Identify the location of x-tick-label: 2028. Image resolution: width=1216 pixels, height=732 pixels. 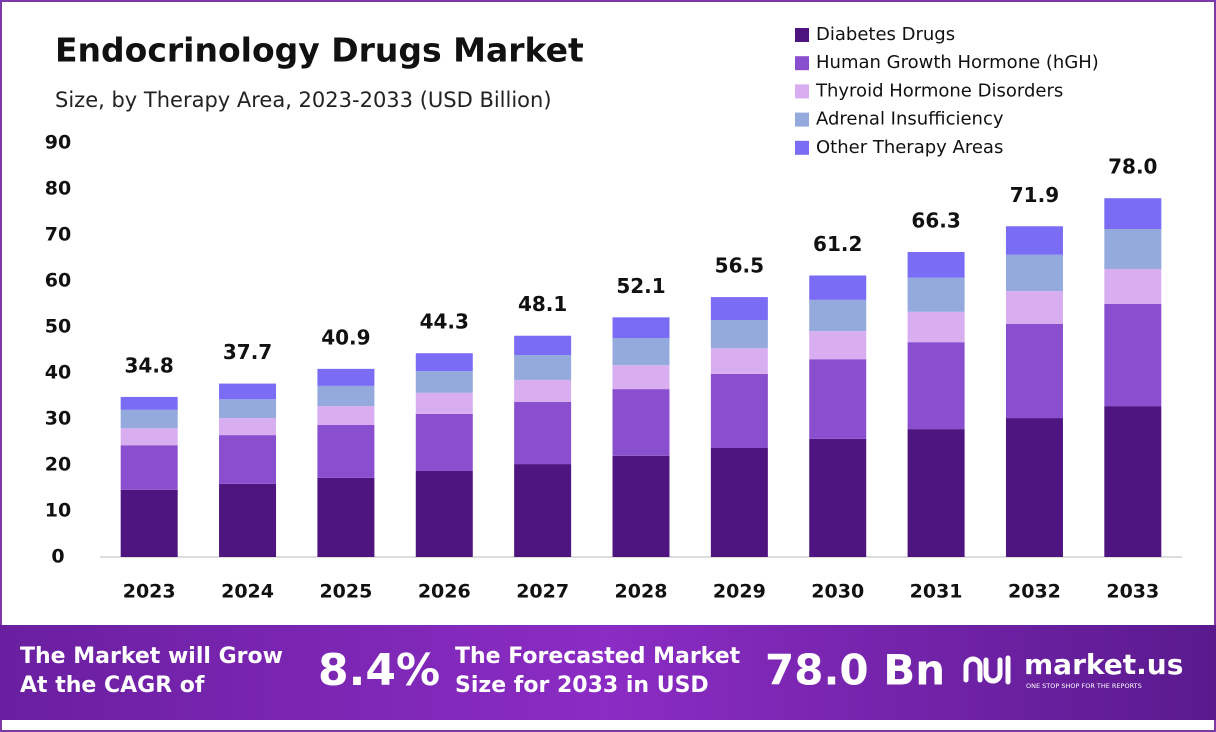
(641, 592).